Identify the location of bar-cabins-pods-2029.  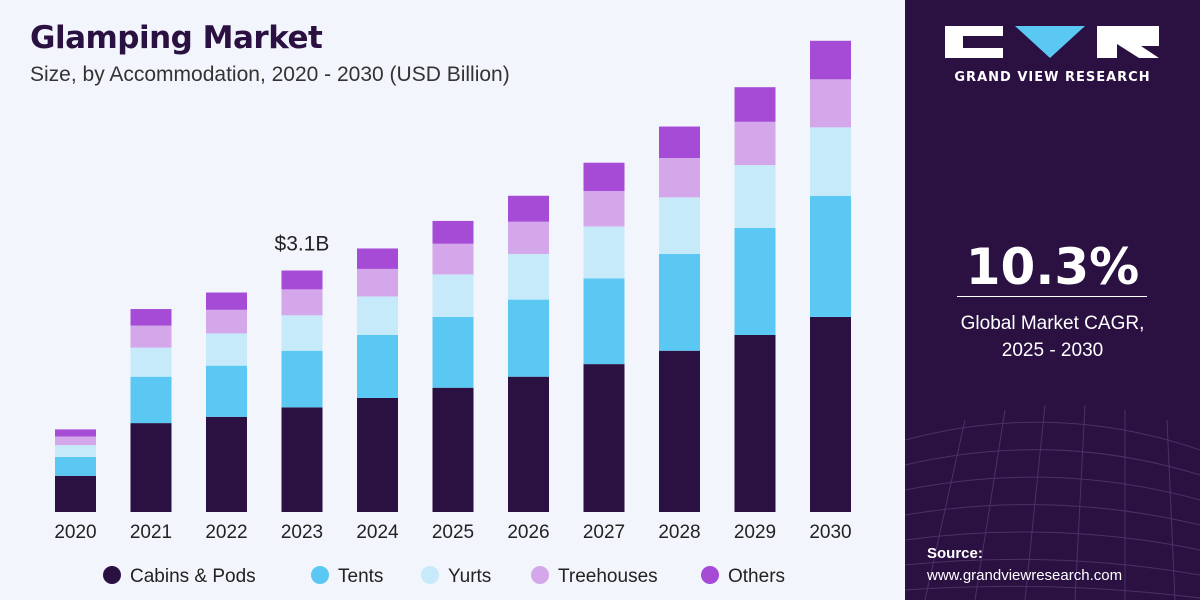
(755, 423).